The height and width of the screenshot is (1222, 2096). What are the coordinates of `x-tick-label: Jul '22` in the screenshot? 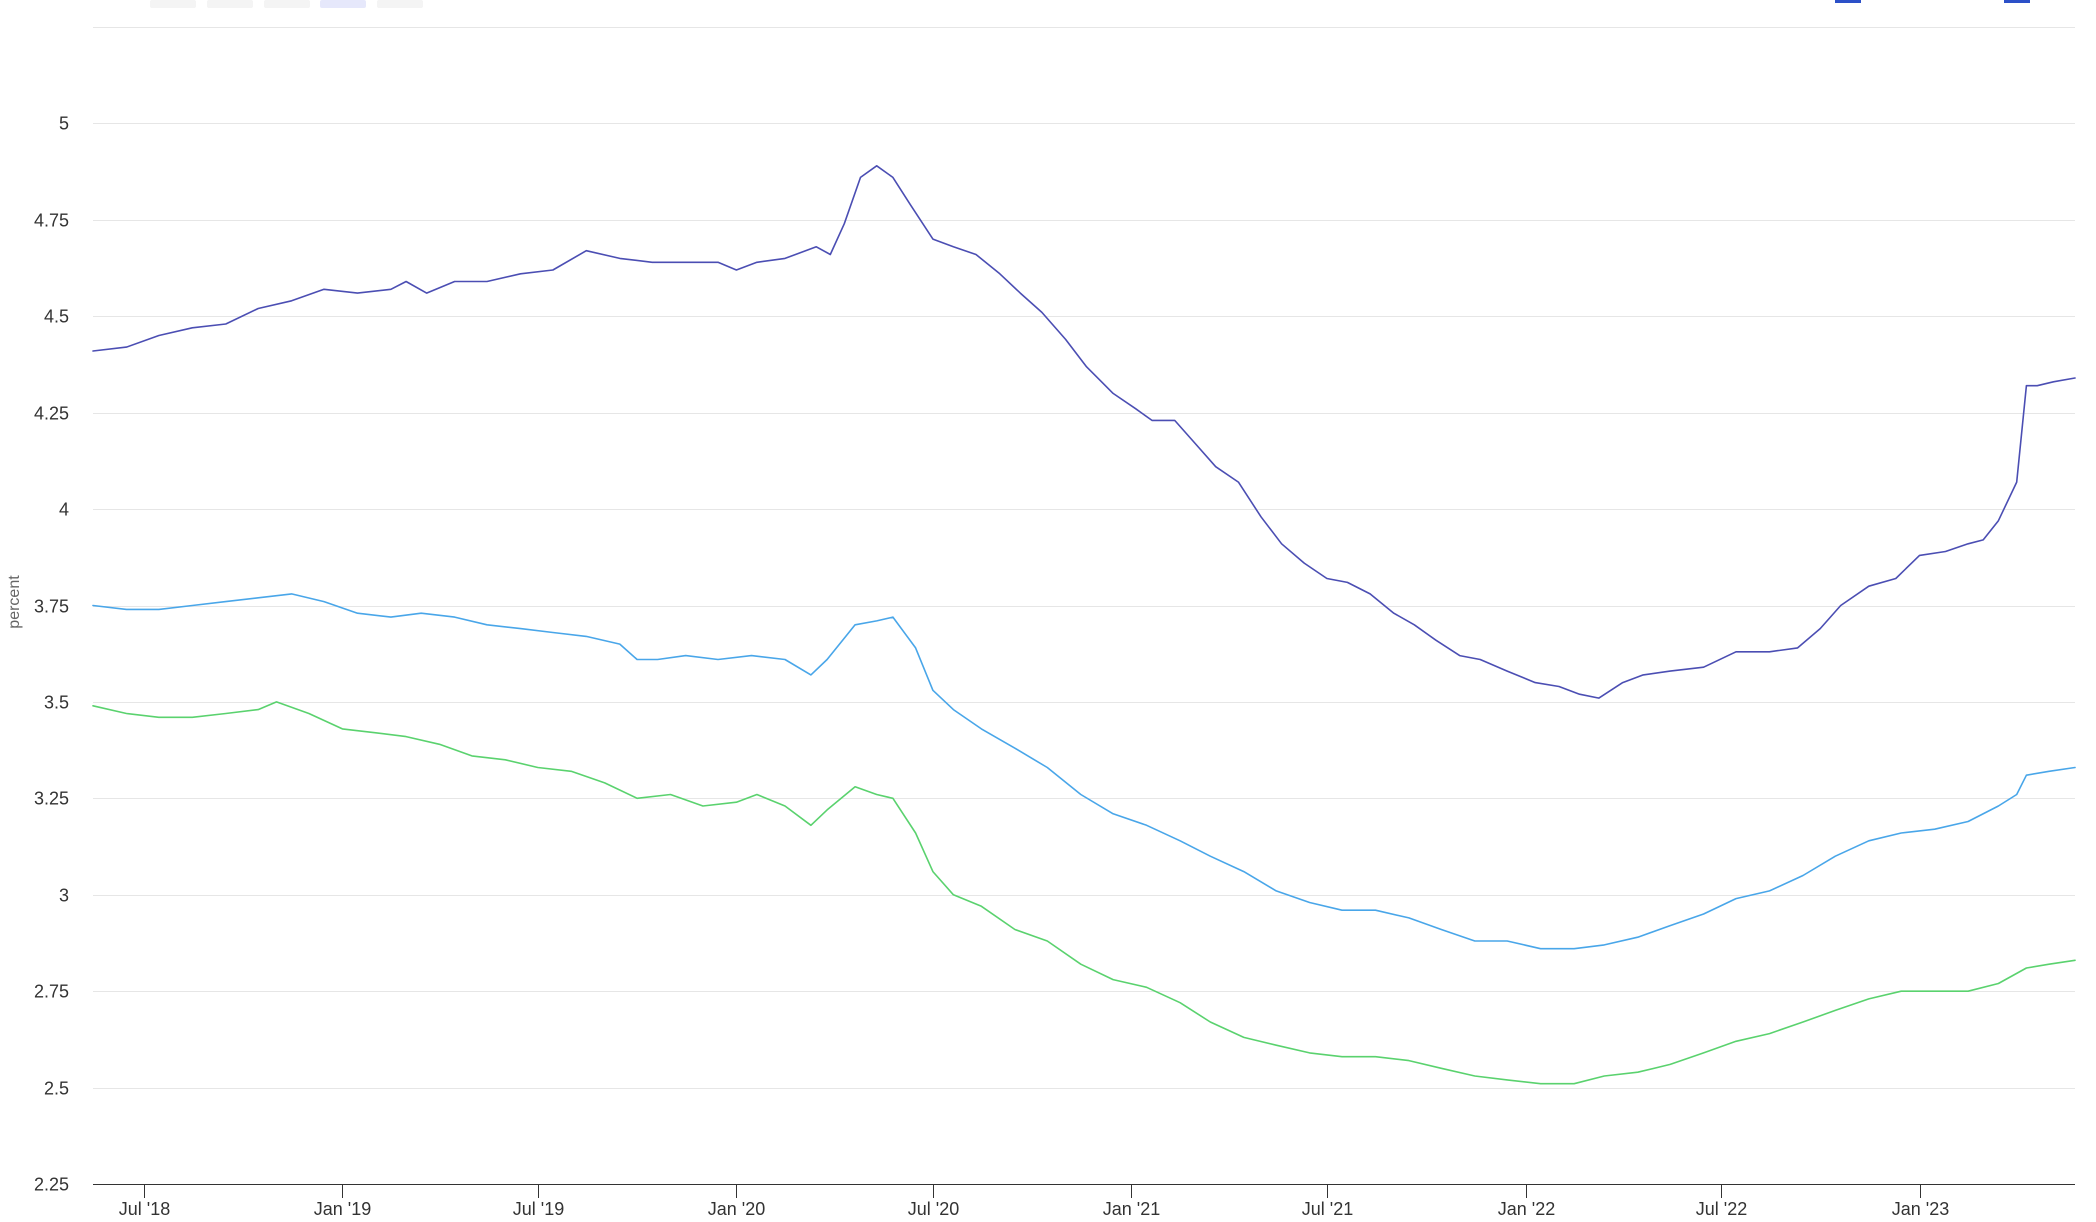 It's located at (1721, 1209).